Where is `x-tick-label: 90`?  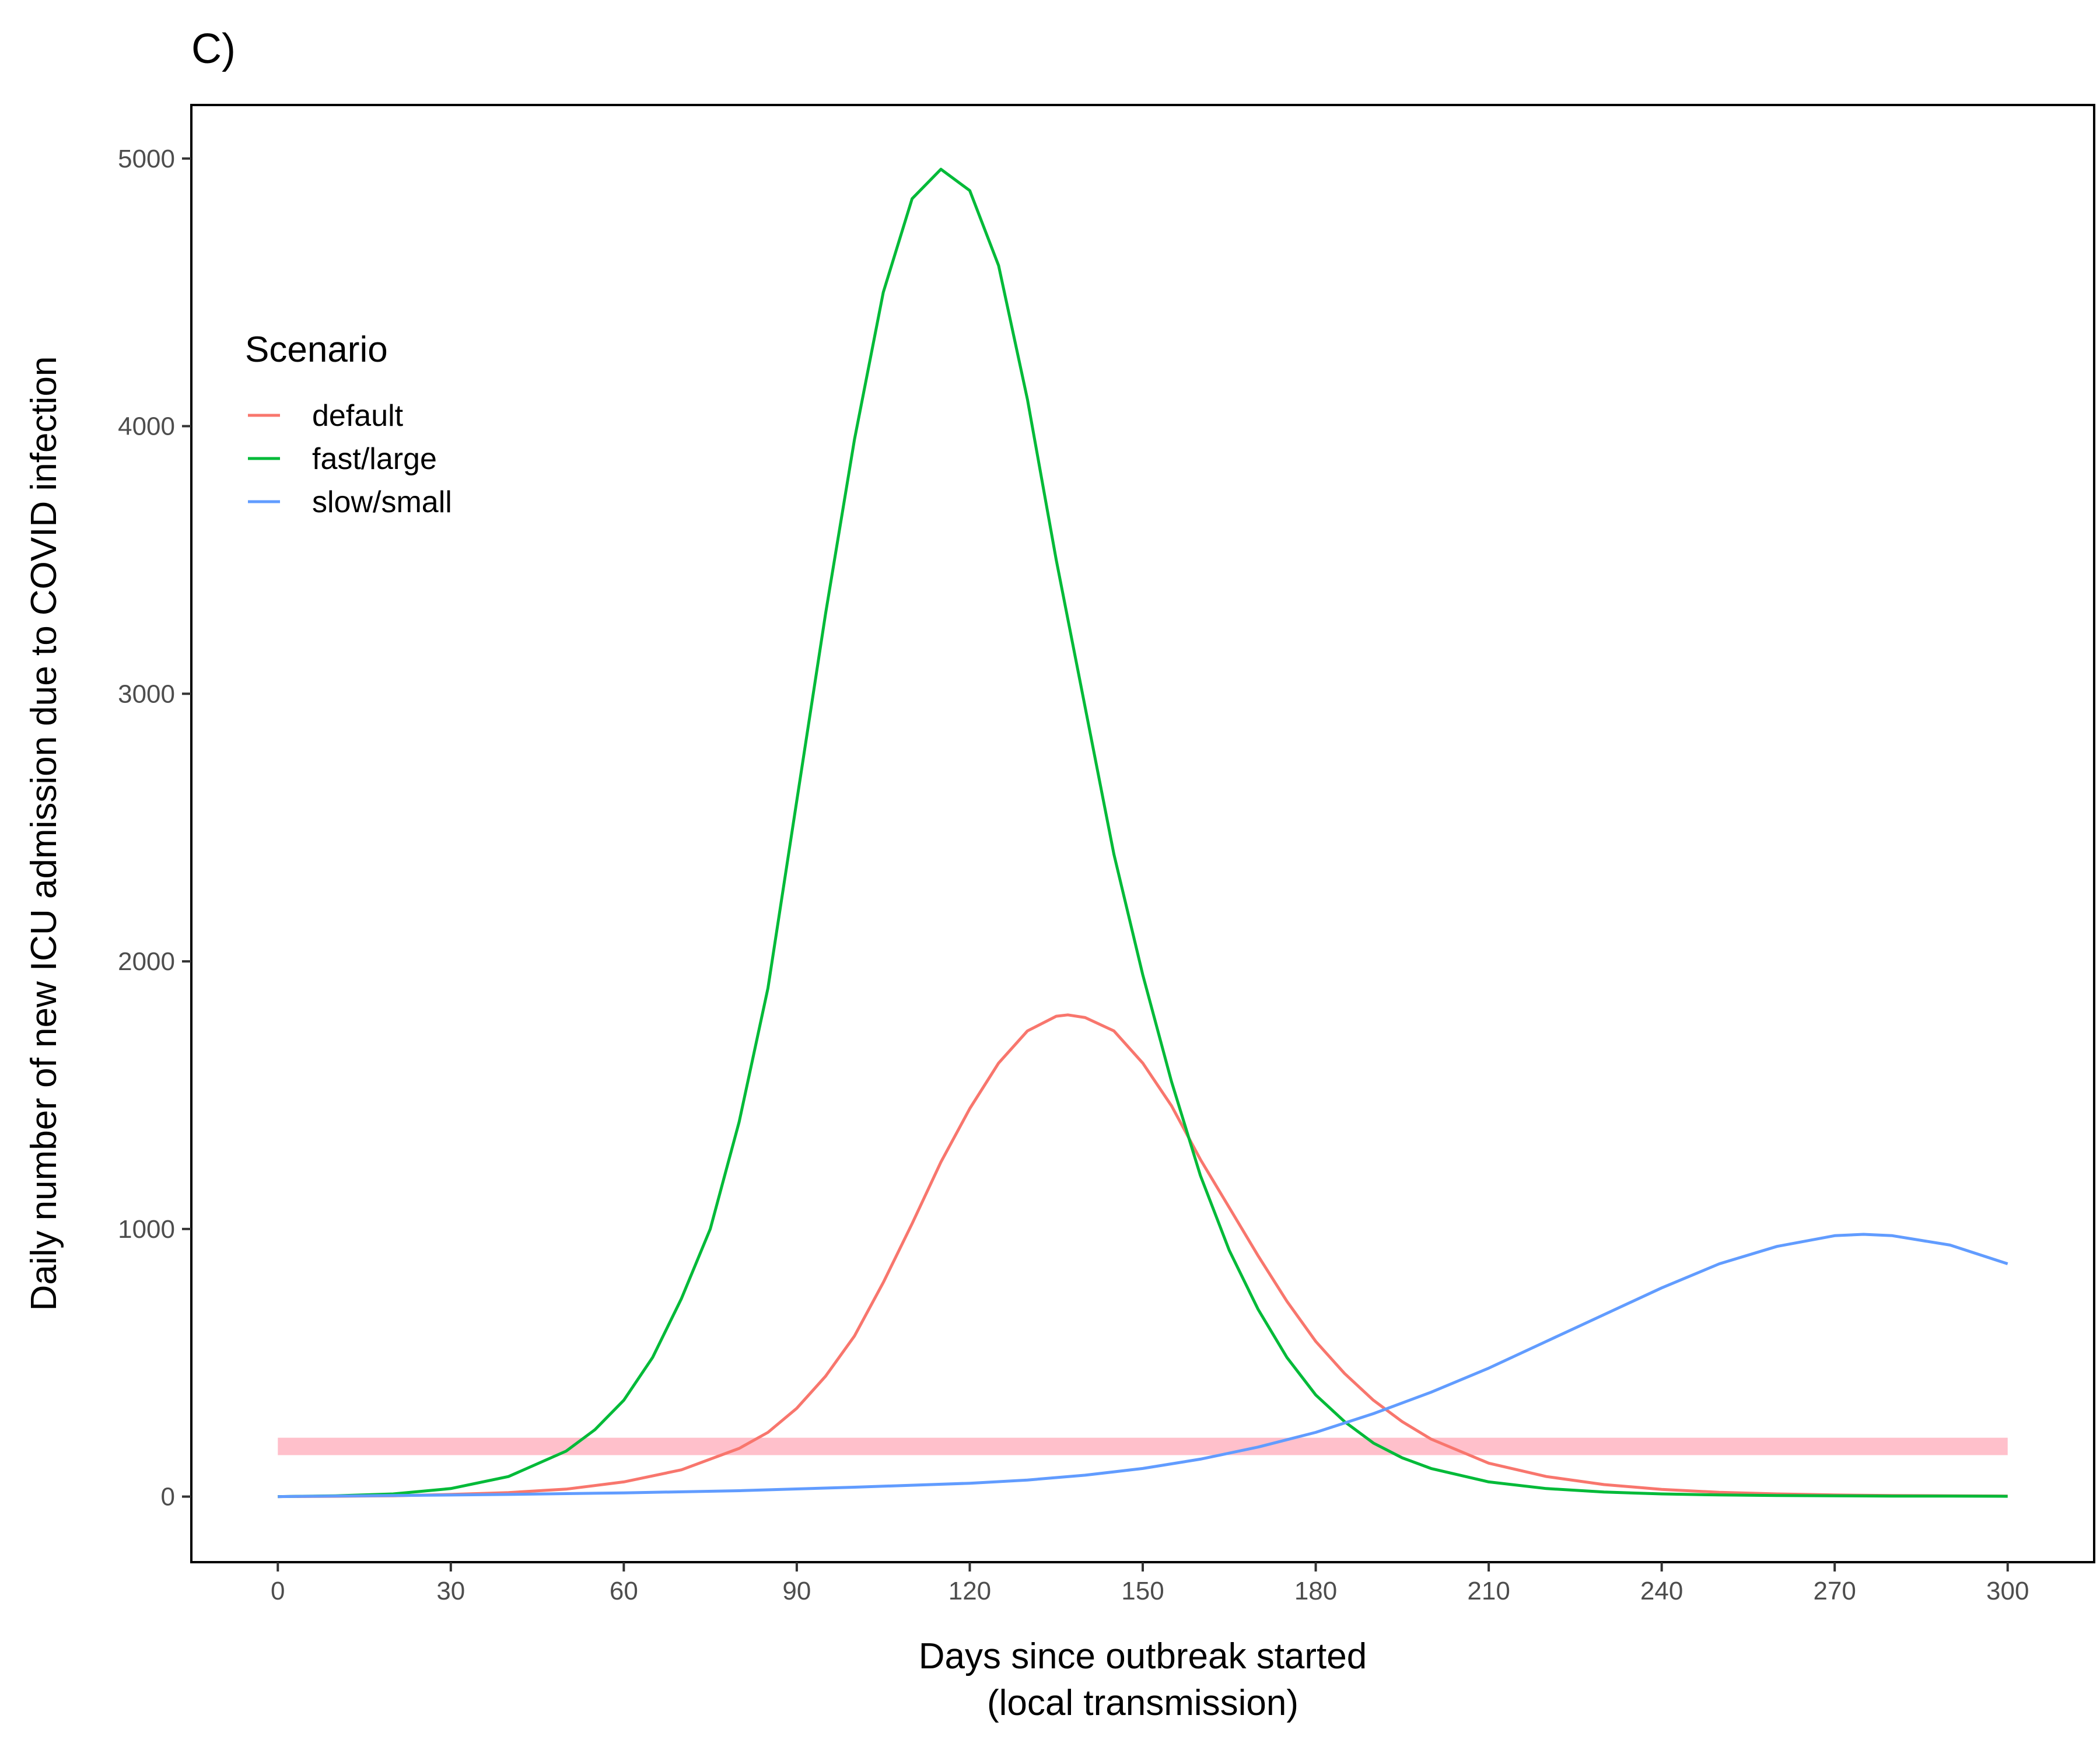
x-tick-label: 90 is located at coordinates (796, 1591).